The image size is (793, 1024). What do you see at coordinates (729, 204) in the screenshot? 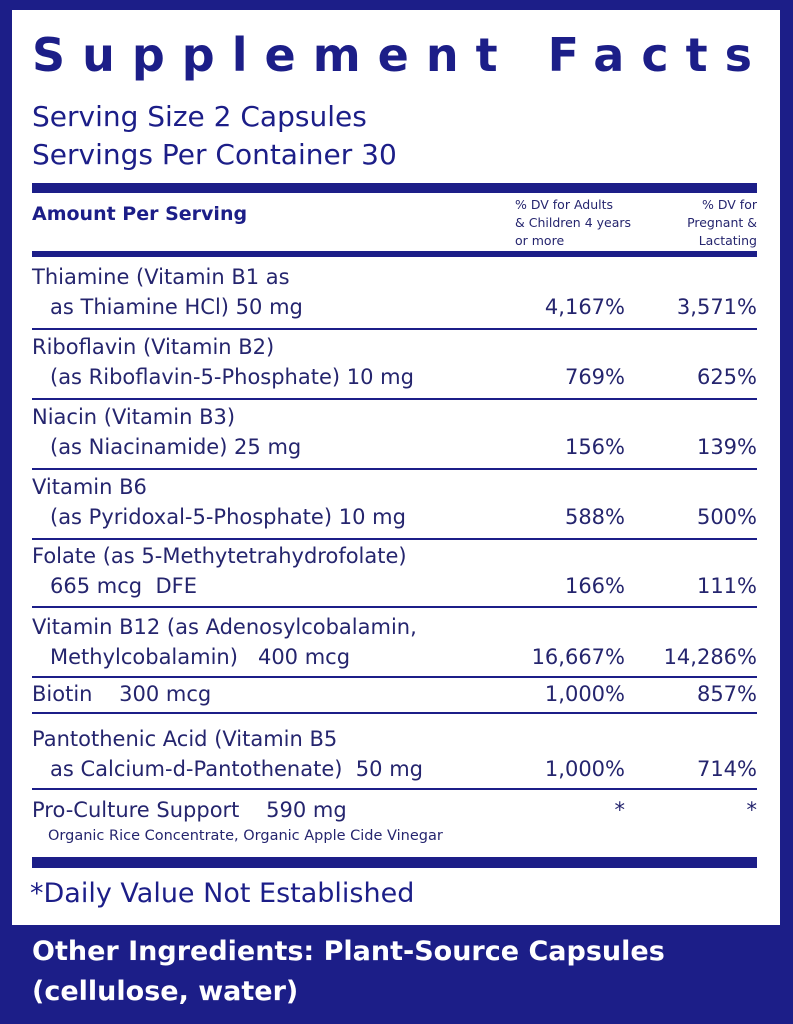
I see `dv-pregnant-header: % DV for` at bounding box center [729, 204].